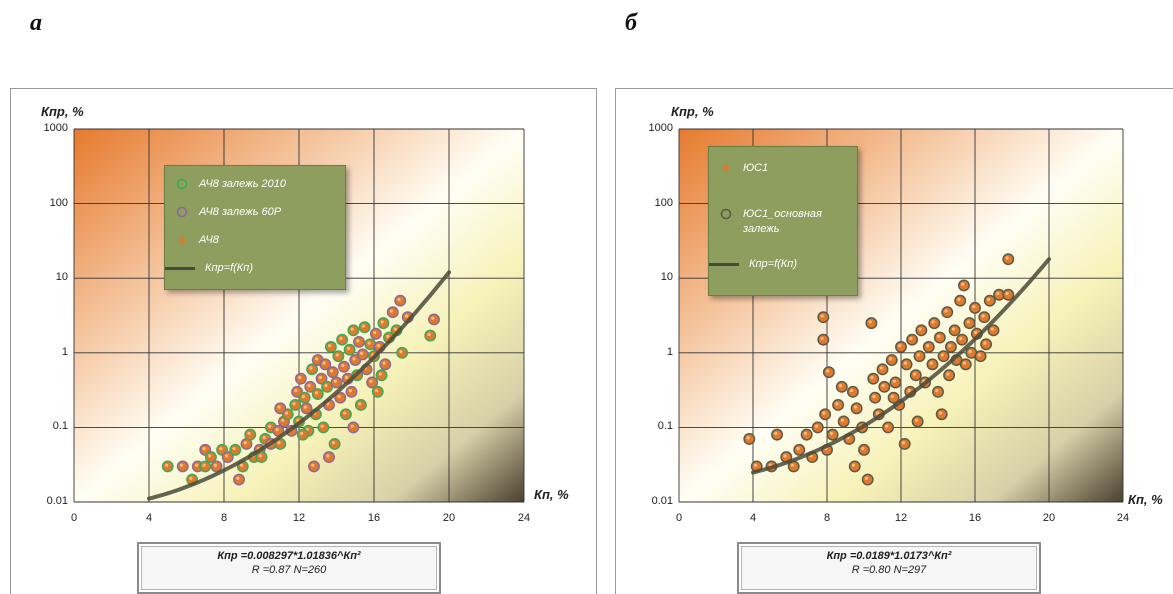 This screenshot has width=1173, height=594. What do you see at coordinates (551, 494) in the screenshot?
I see `chart-a-xlabel: Кп, %` at bounding box center [551, 494].